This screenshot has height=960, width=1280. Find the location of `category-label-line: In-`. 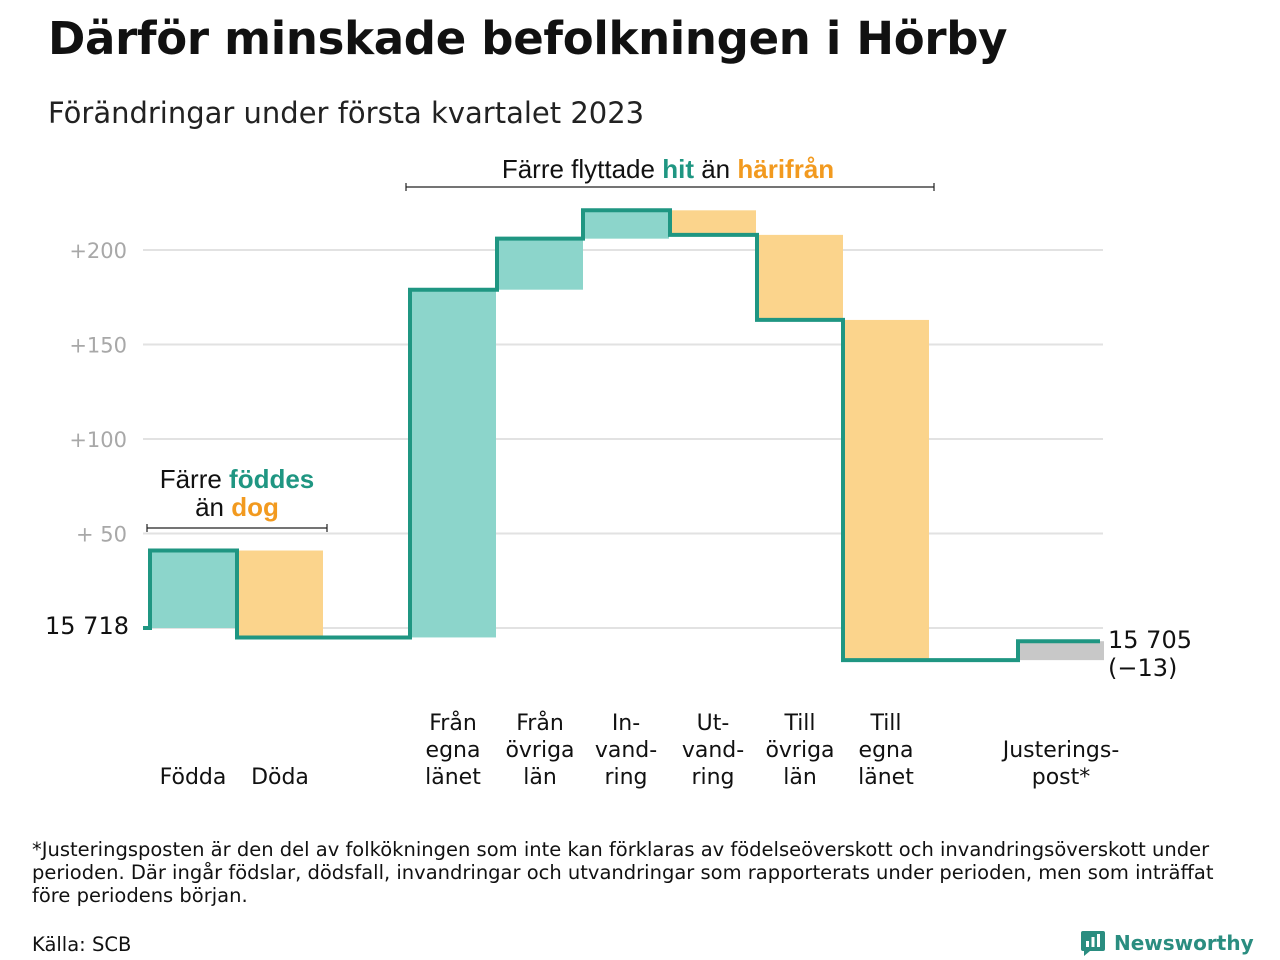

category-label-line: In- is located at coordinates (626, 723).